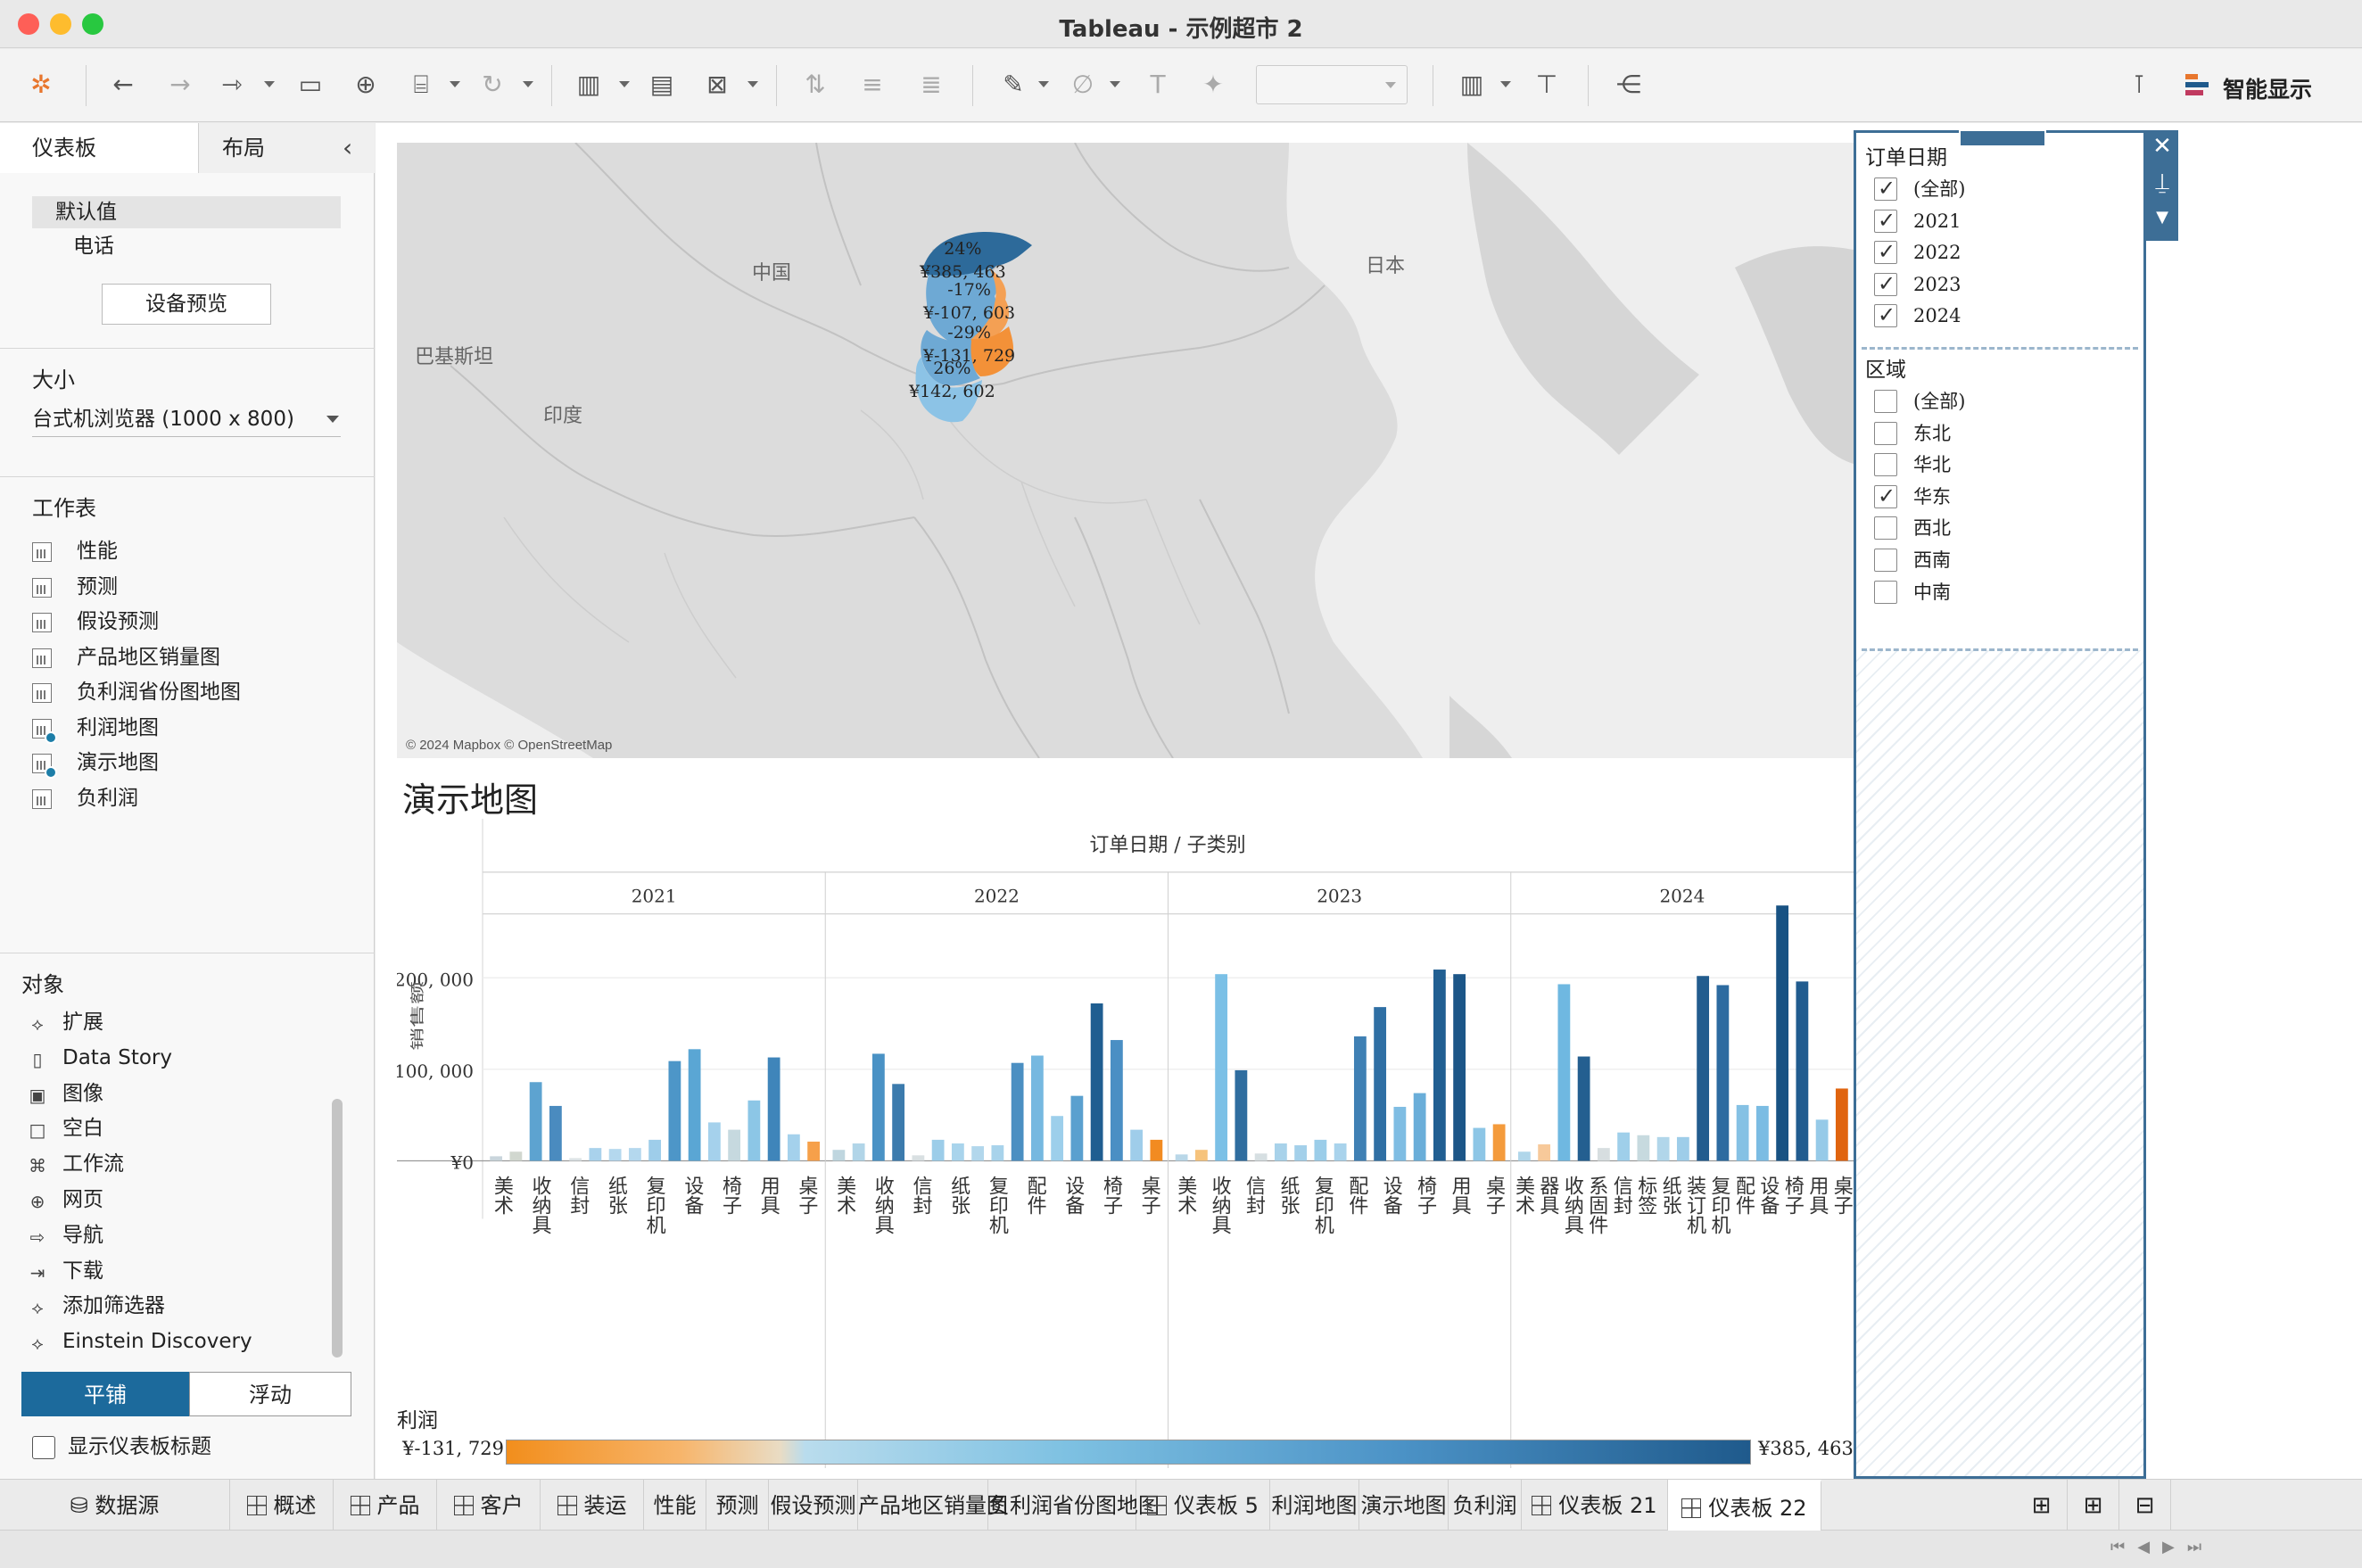 The image size is (2362, 1568). What do you see at coordinates (737, 1505) in the screenshot?
I see `tab-sheet: 预测` at bounding box center [737, 1505].